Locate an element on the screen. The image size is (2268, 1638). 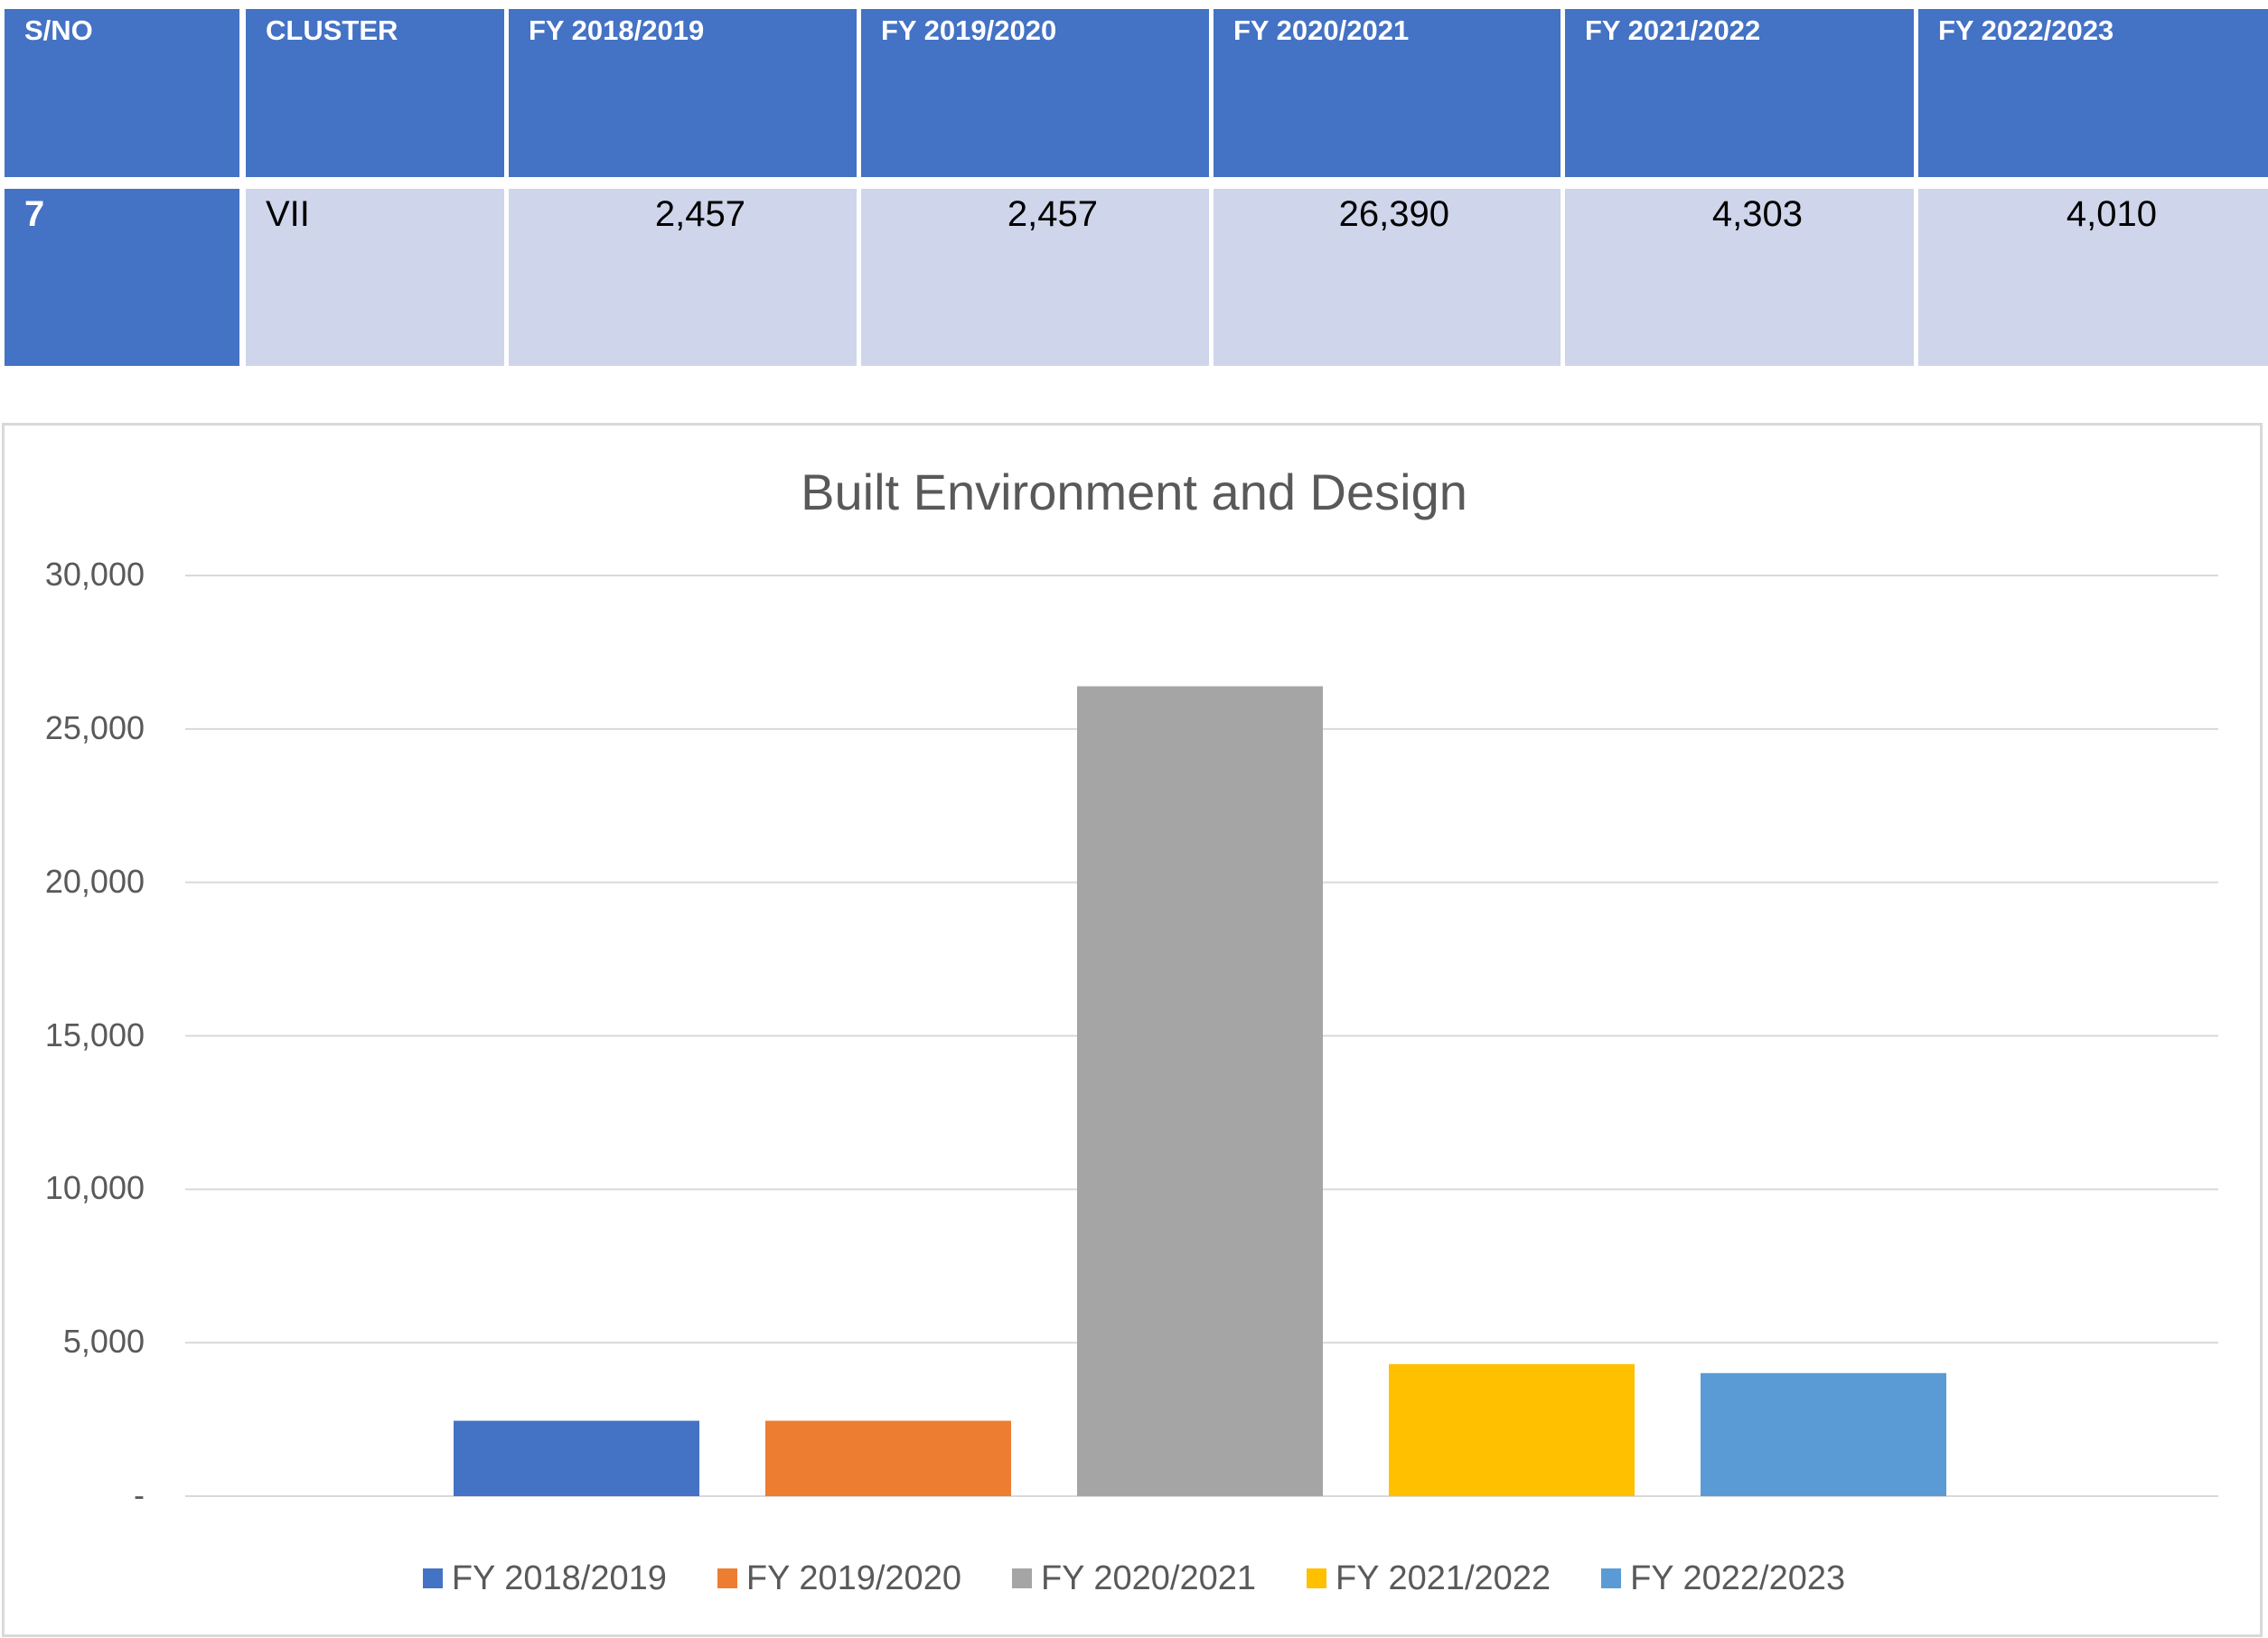
header-fy-2018-2019: FY 2018/2019 is located at coordinates (683, 93).